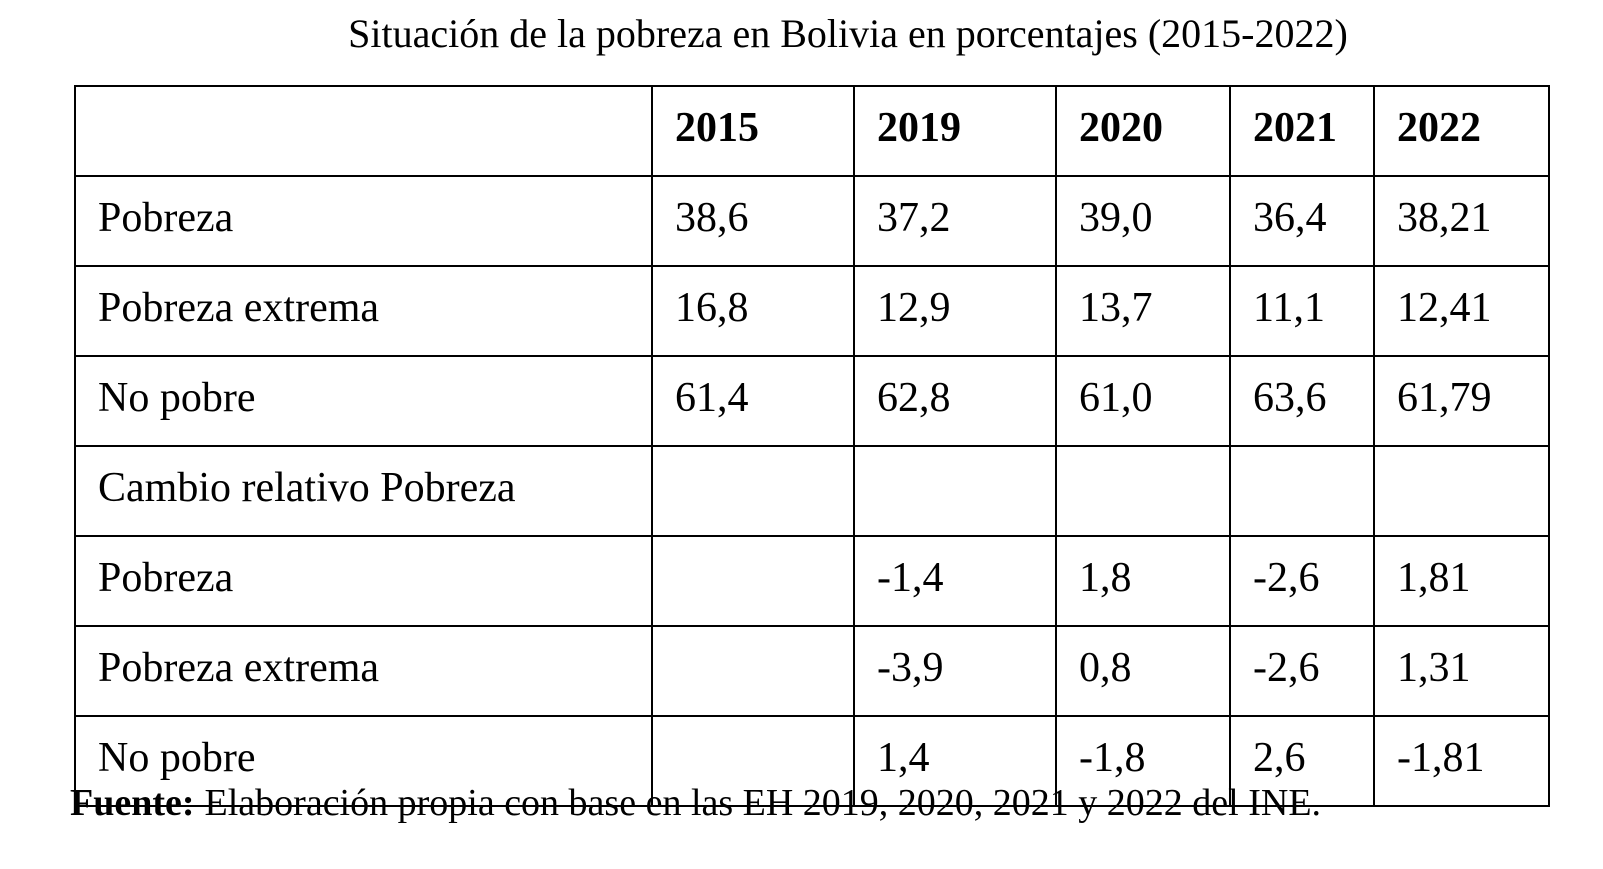  Describe the element at coordinates (955, 581) in the screenshot. I see `cell: -1,4` at that location.